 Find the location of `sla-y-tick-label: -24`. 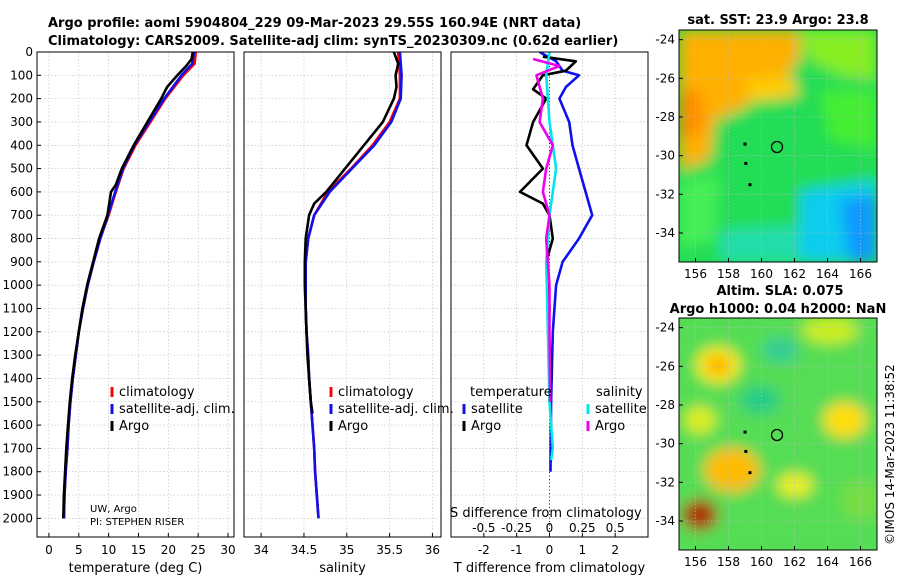

sla-y-tick-label: -24 is located at coordinates (665, 328).